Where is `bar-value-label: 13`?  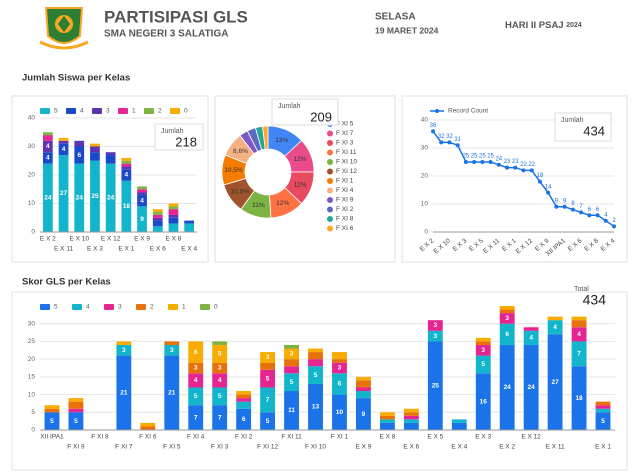
bar-value-label: 13 is located at coordinates (316, 407).